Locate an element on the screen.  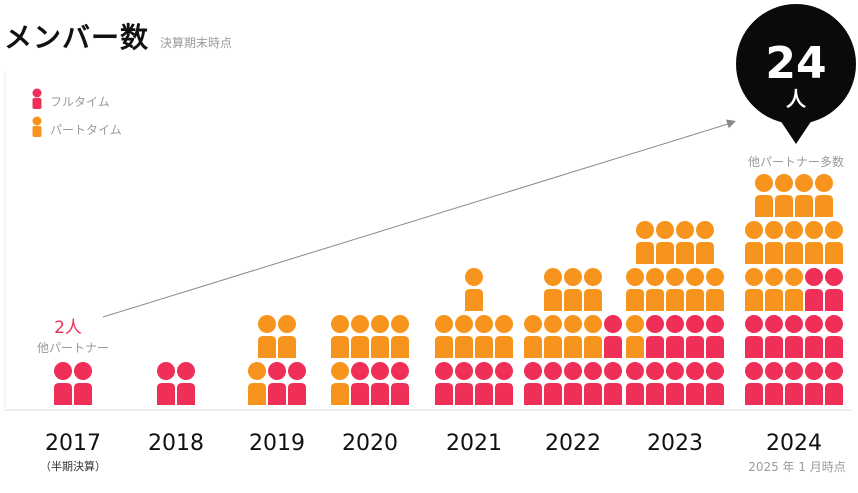
legend-icon-fulltime is located at coordinates (37, 98).